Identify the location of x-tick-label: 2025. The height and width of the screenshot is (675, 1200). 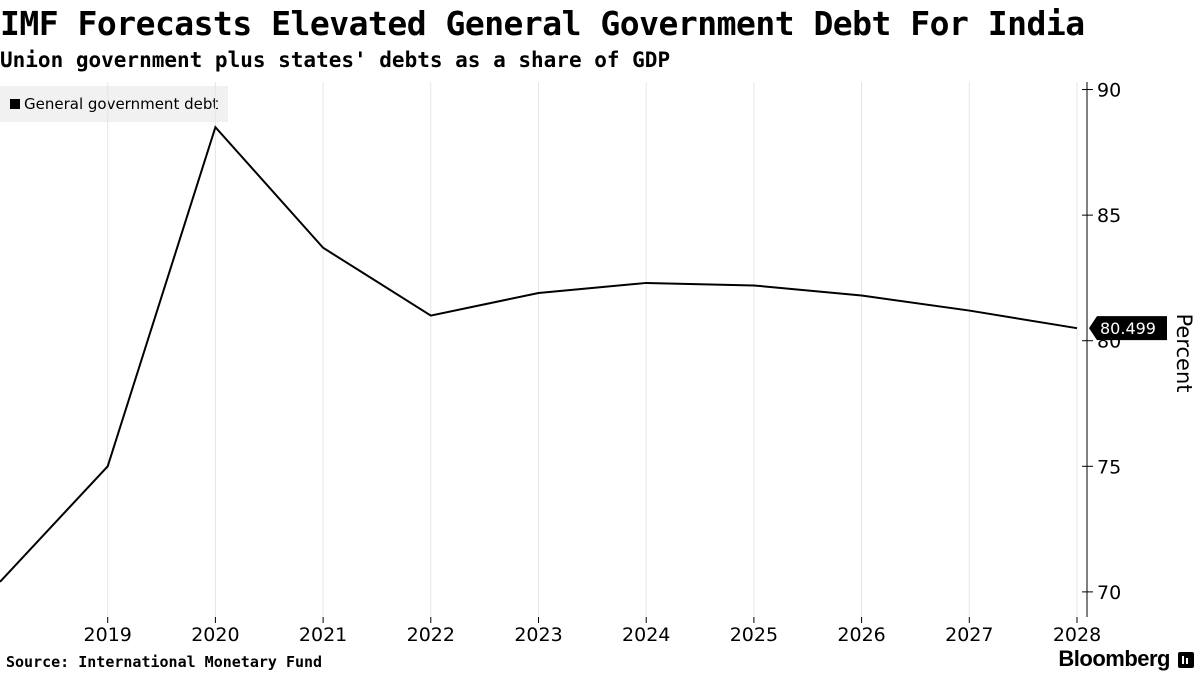
(754, 635).